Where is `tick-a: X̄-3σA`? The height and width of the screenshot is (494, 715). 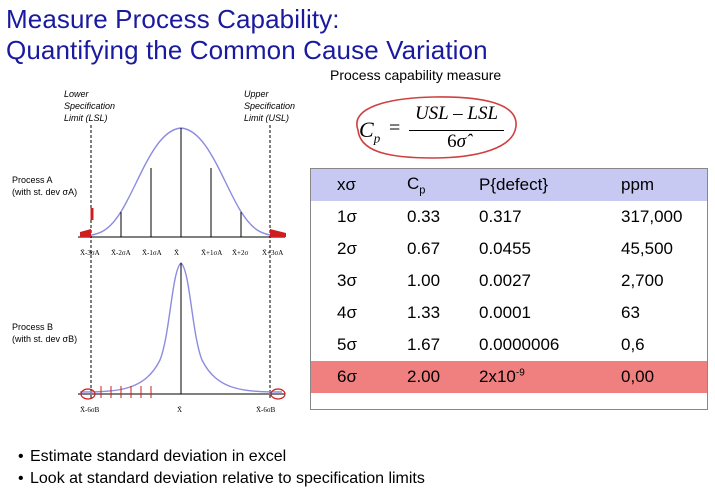
tick-a: X̄-3σA is located at coordinates (90, 253).